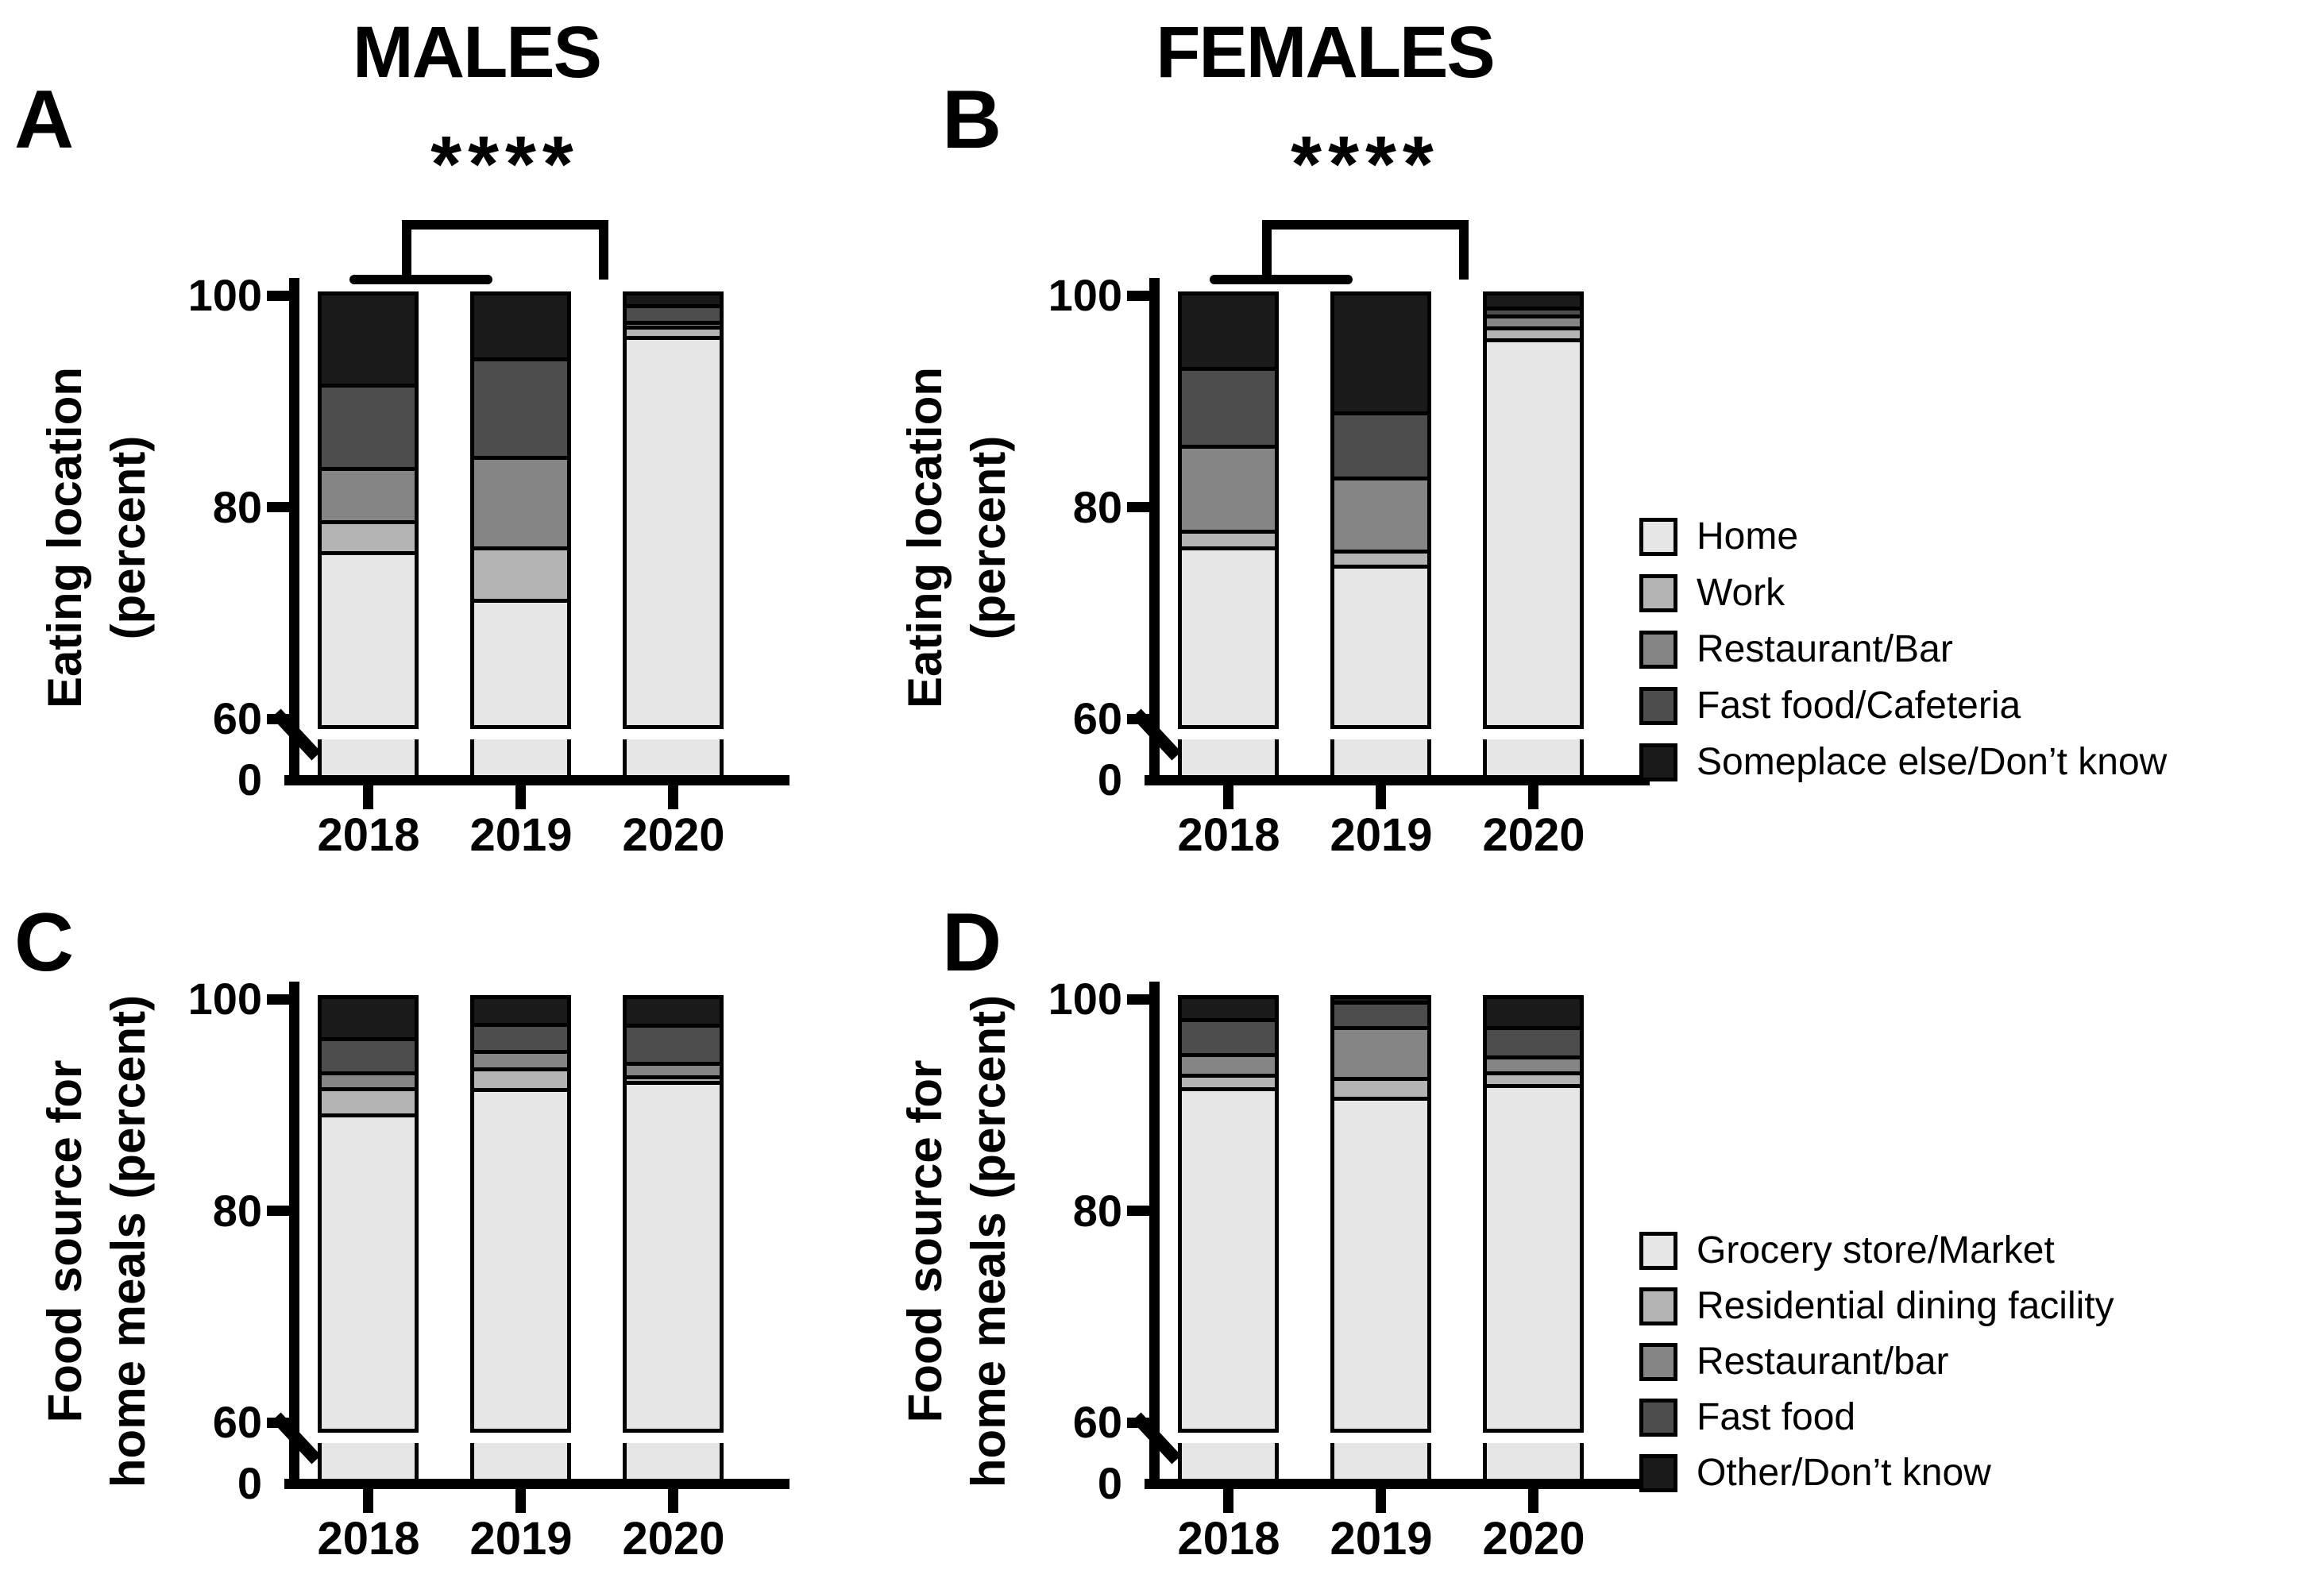 Image resolution: width=2324 pixels, height=1582 pixels. What do you see at coordinates (237, 1422) in the screenshot?
I see `y-tick-label-c-60: 60` at bounding box center [237, 1422].